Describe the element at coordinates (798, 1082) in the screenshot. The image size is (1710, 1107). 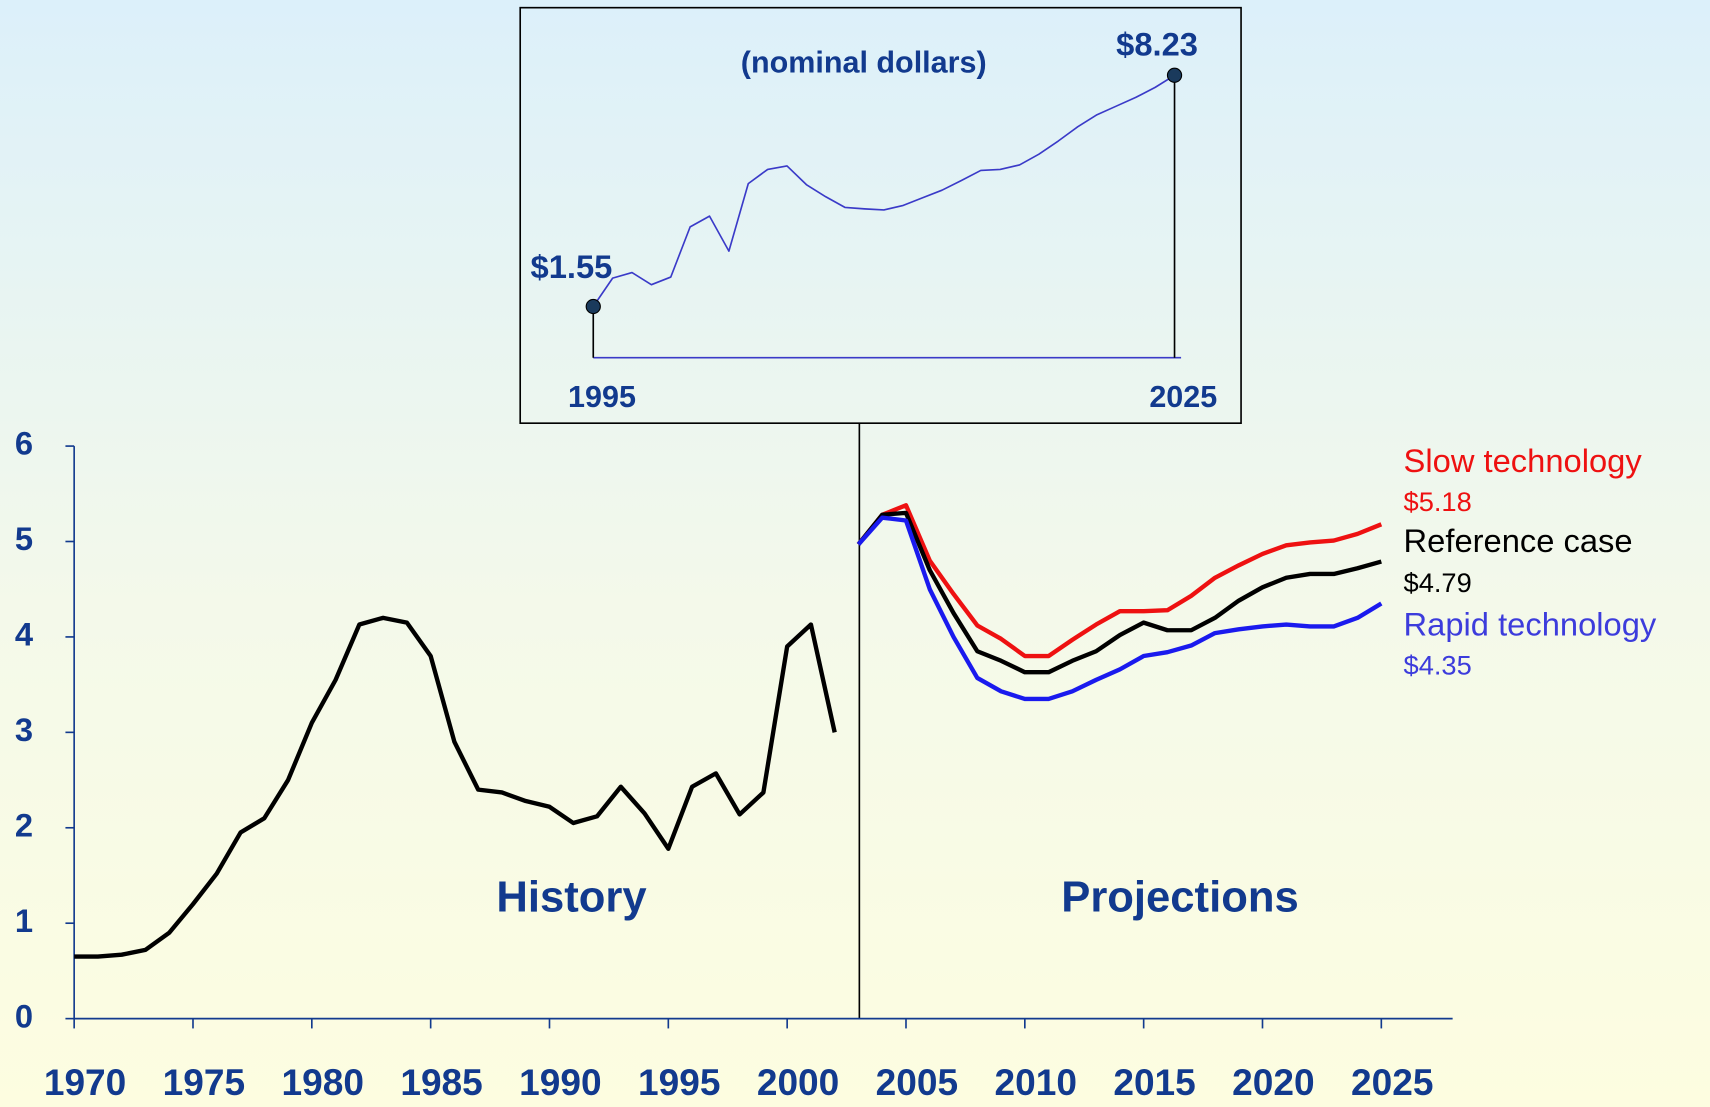
I see `x-tick-label: 2000` at that location.